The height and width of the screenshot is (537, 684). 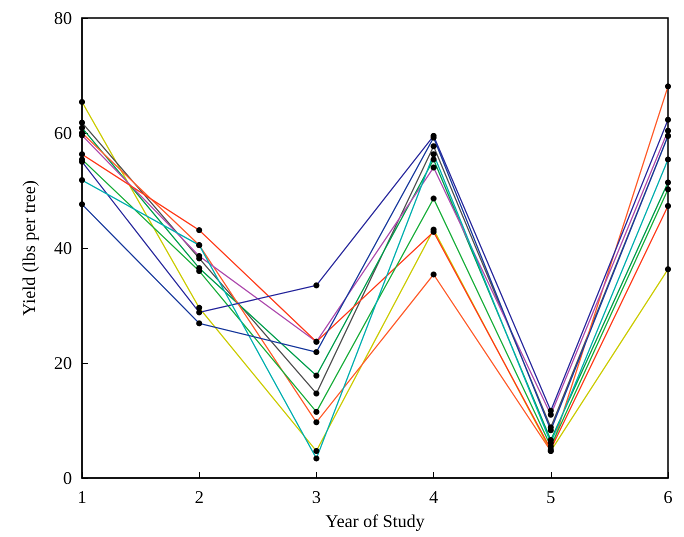 I want to click on x-axis-title: Year of Study, so click(x=375, y=521).